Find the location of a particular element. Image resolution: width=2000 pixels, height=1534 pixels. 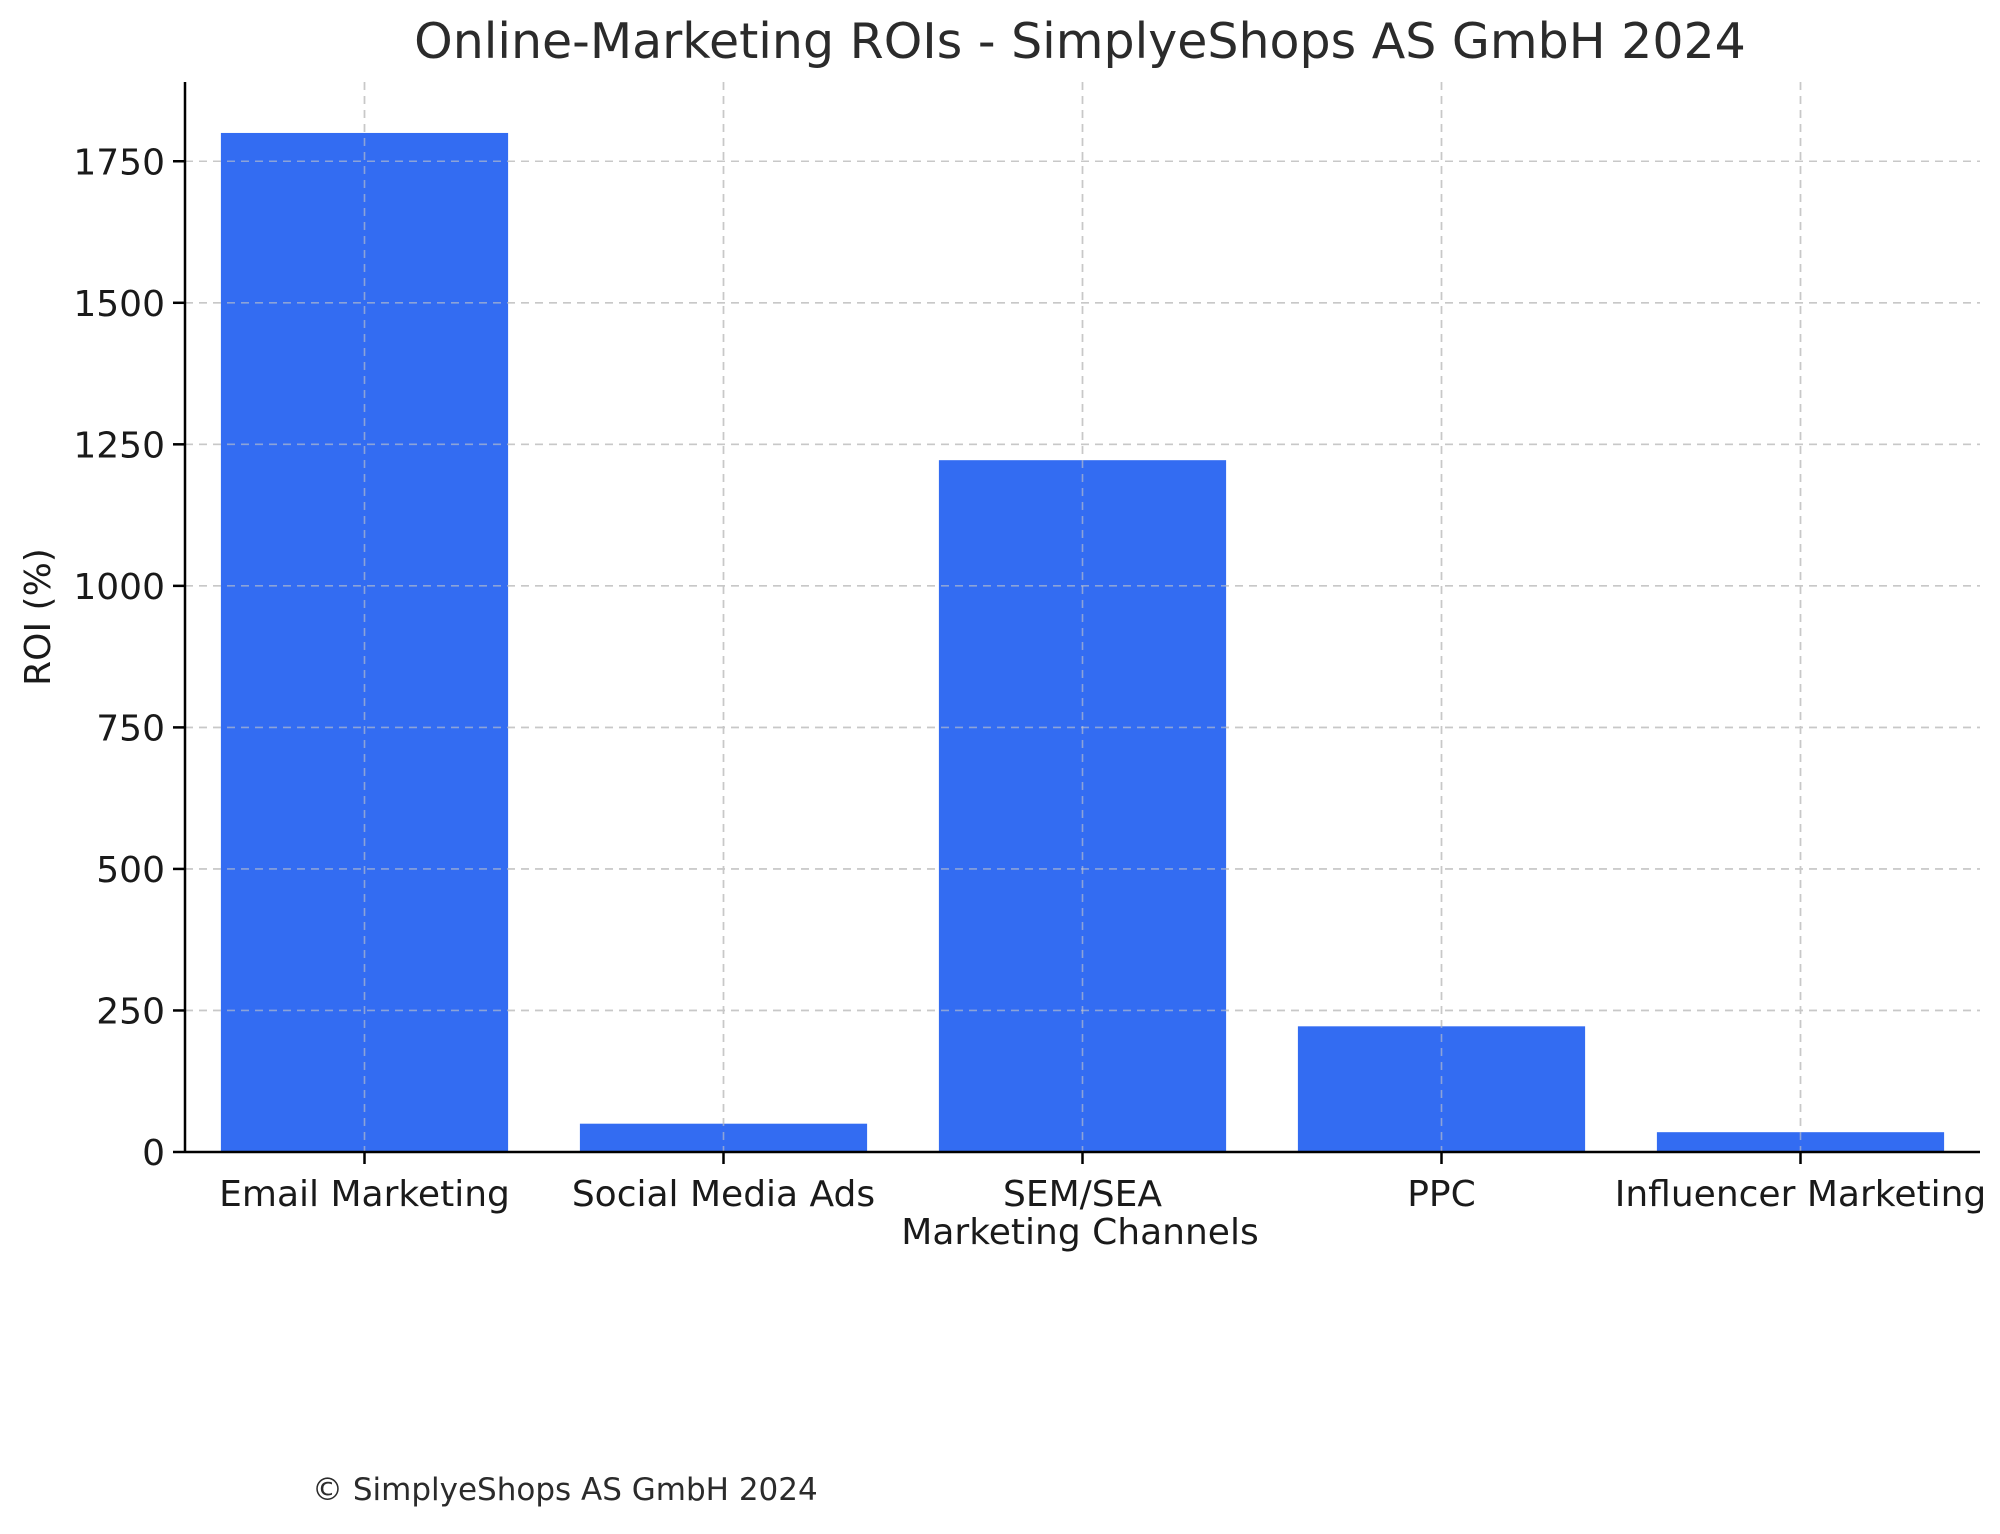

y-tick-label: 250 is located at coordinates (130, 1011).